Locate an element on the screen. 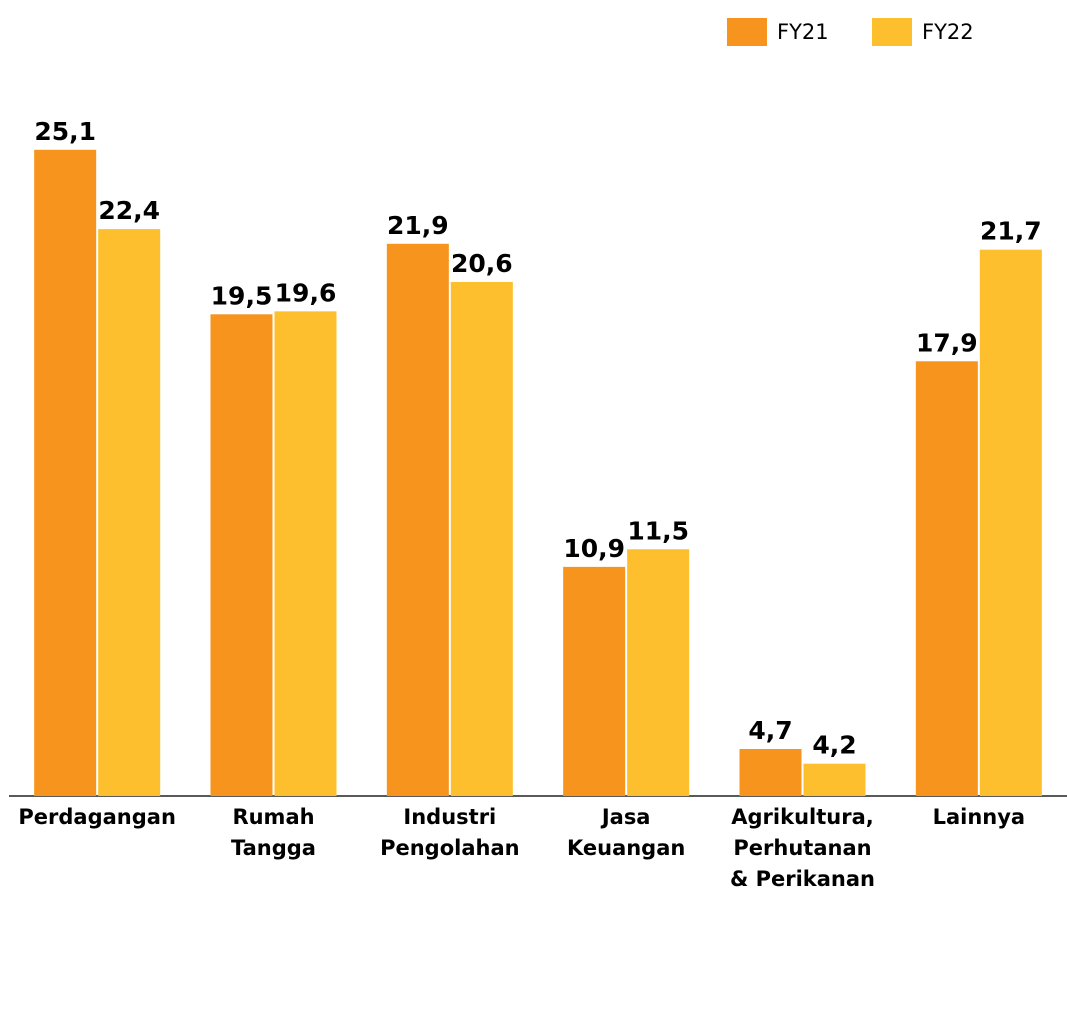 This screenshot has height=1011, width=1067. legend-label: FY21 is located at coordinates (803, 32).